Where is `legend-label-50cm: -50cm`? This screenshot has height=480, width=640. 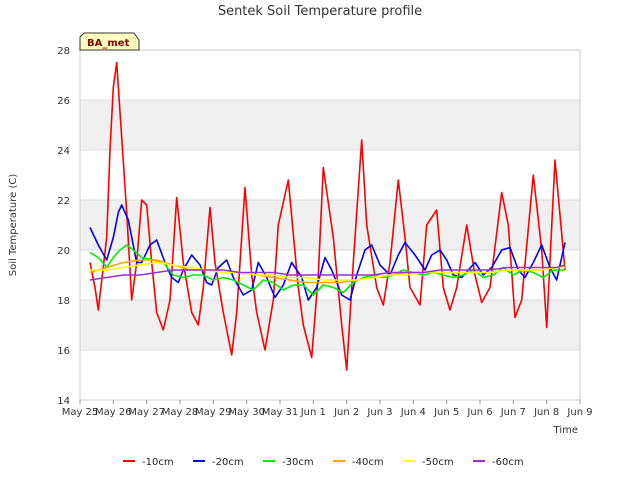 legend-label-50cm: -50cm is located at coordinates (438, 462).